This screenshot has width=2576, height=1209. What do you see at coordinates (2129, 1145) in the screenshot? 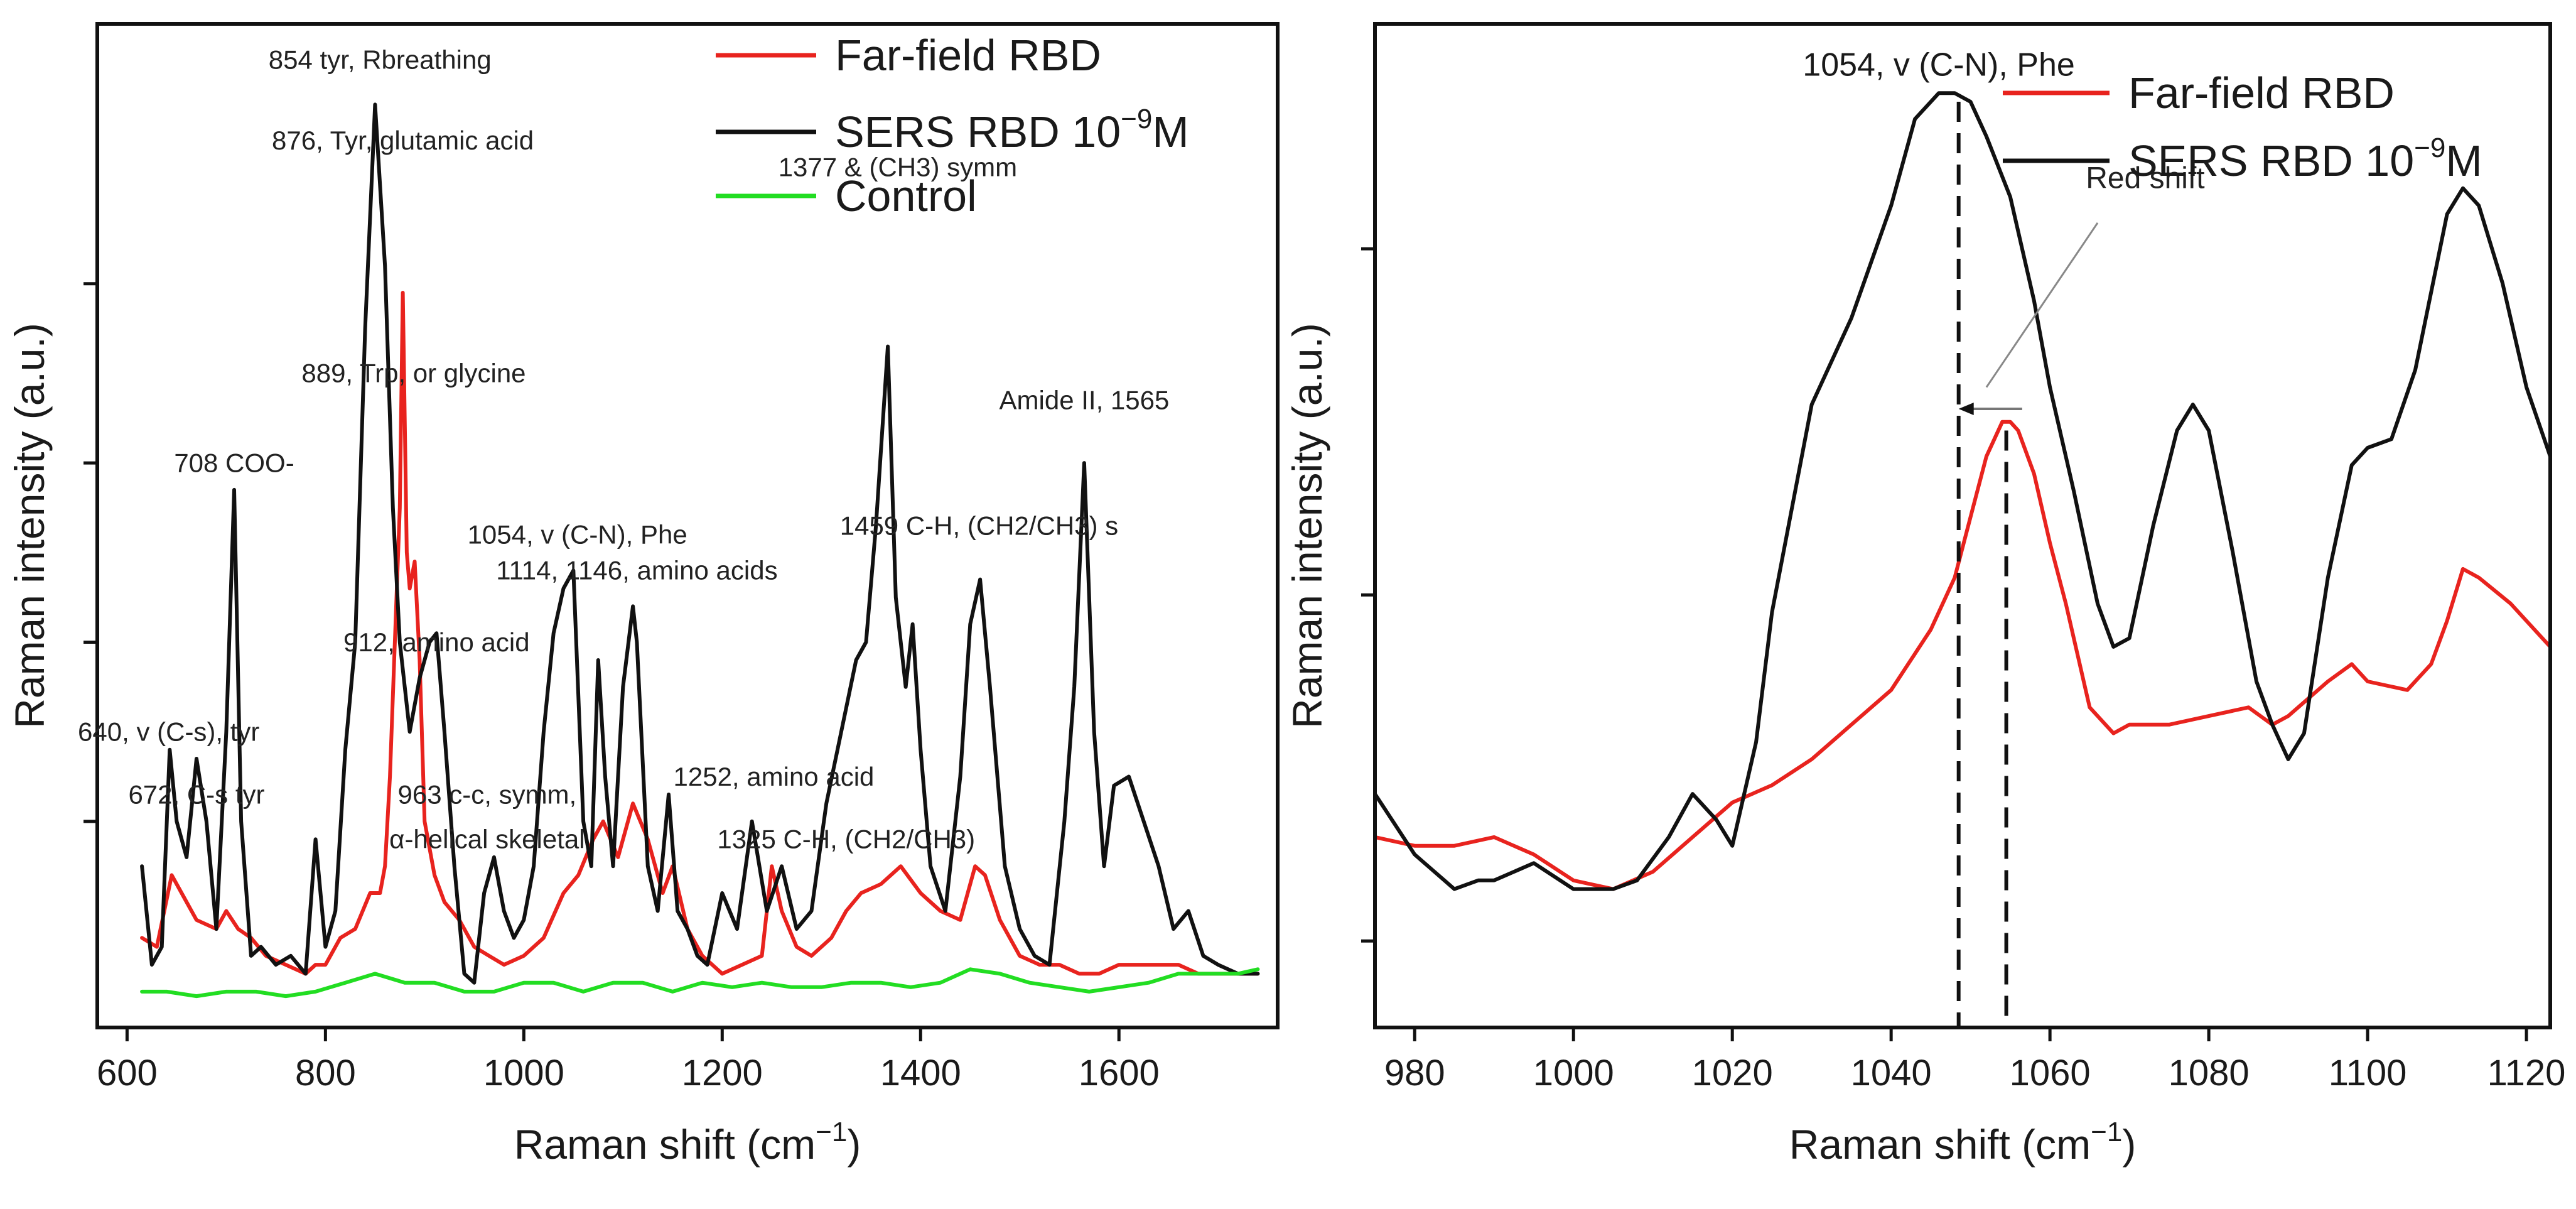
I see `right-x-title-close: )` at bounding box center [2129, 1145].